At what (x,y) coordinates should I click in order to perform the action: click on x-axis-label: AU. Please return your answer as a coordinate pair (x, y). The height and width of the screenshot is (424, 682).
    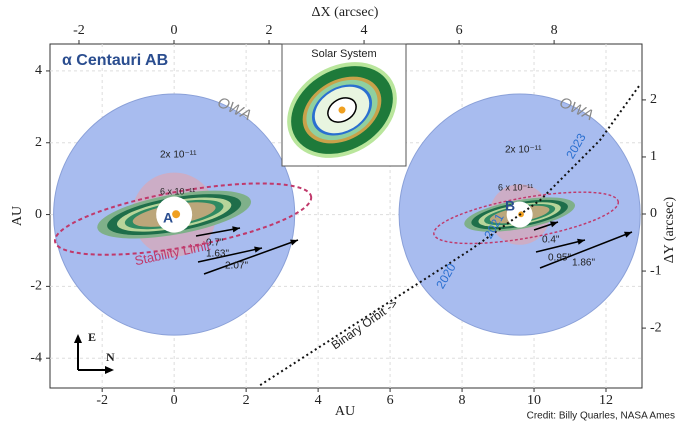
    Looking at the image, I should click on (345, 411).